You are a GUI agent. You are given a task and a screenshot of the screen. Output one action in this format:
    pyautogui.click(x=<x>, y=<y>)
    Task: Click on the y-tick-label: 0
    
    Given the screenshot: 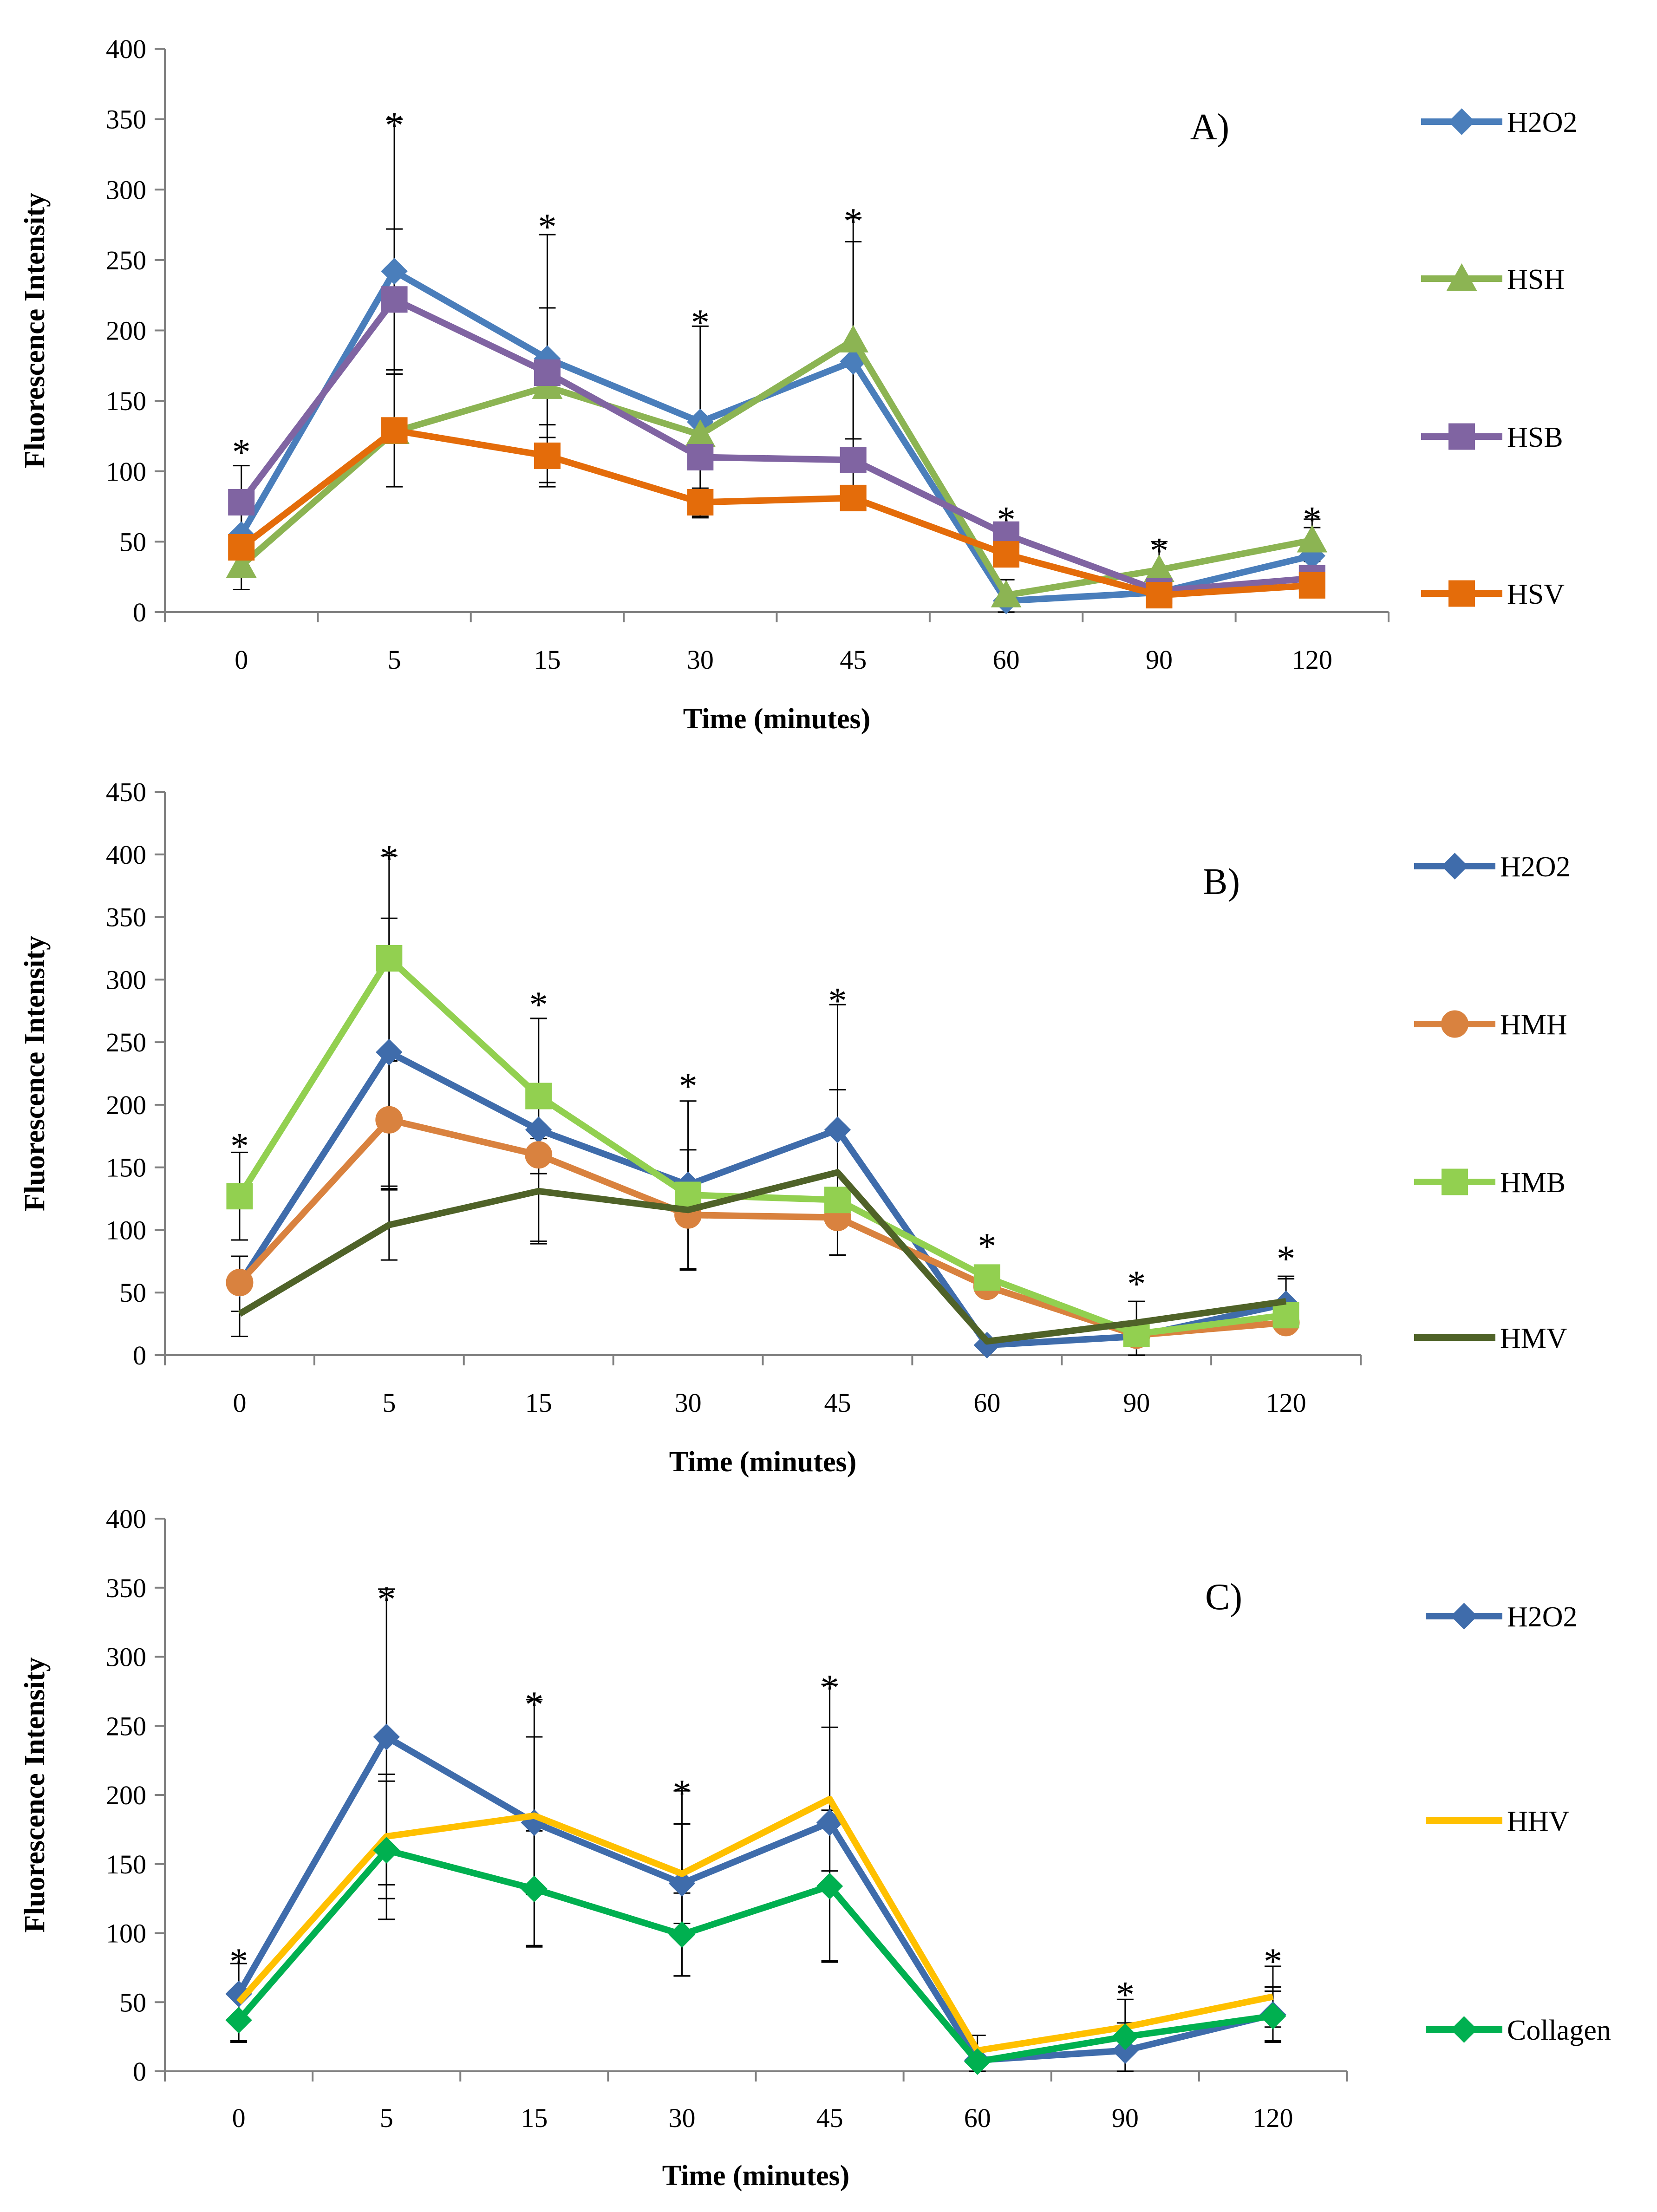 What is the action you would take?
    pyautogui.click(x=139, y=612)
    